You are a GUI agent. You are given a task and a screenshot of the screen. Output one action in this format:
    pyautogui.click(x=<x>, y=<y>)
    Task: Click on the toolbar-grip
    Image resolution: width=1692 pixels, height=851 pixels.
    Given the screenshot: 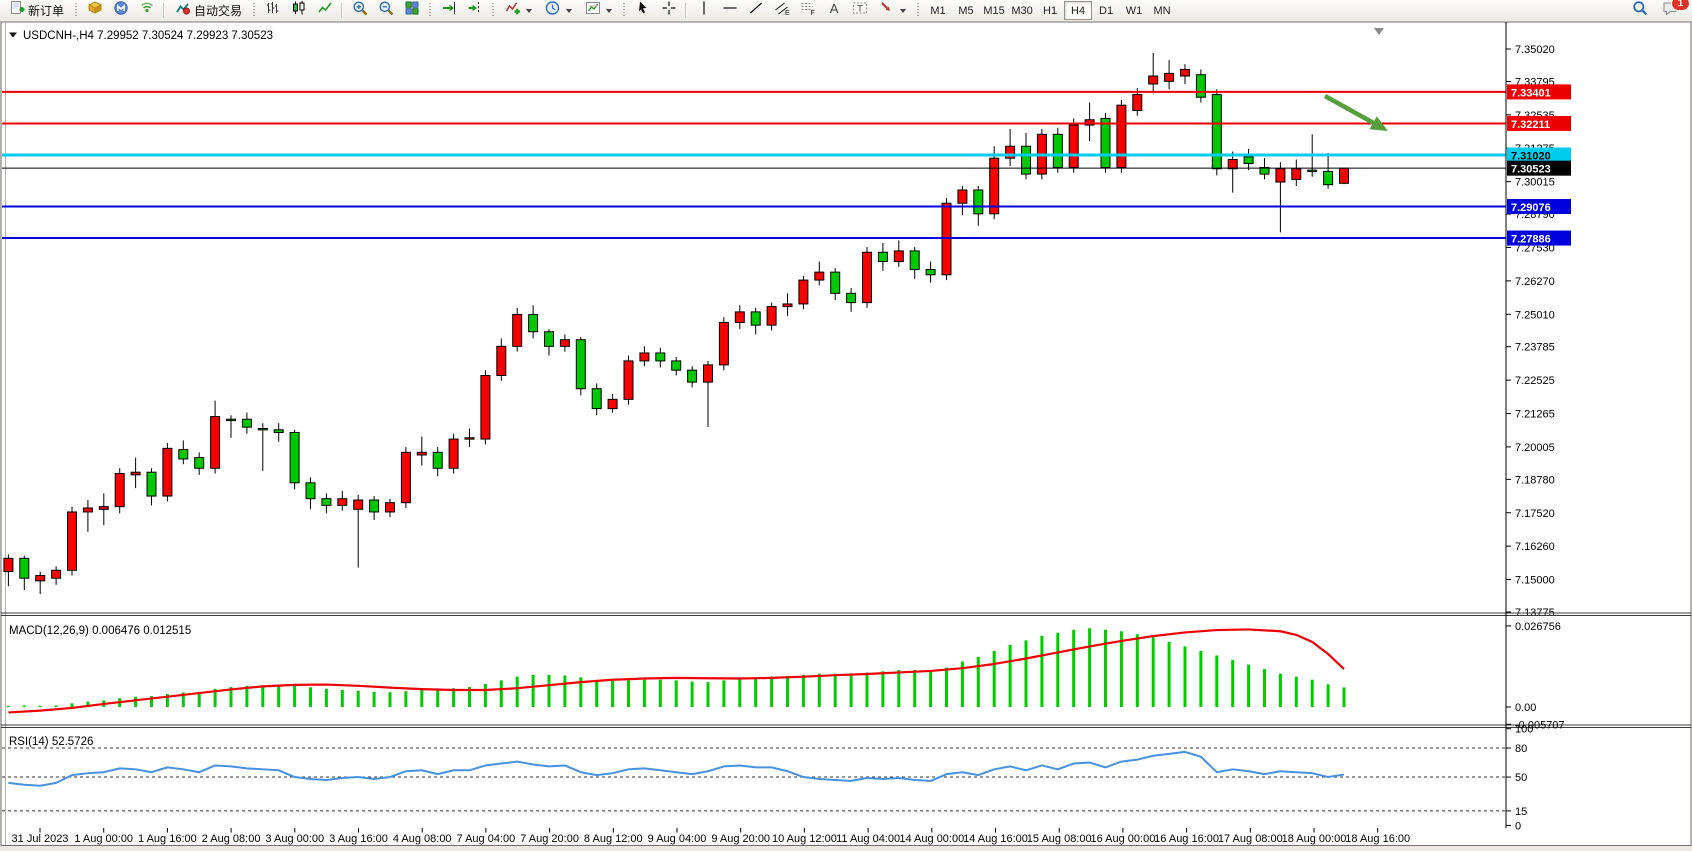 What is the action you would take?
    pyautogui.click(x=624, y=10)
    